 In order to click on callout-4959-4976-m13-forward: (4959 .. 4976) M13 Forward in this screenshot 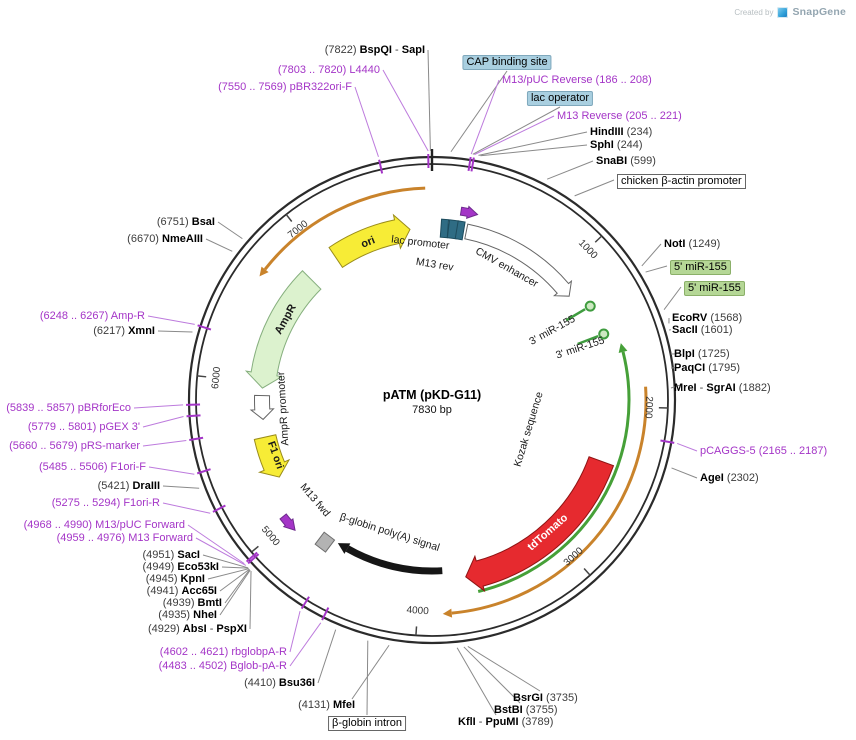, I will do `click(125, 538)`.